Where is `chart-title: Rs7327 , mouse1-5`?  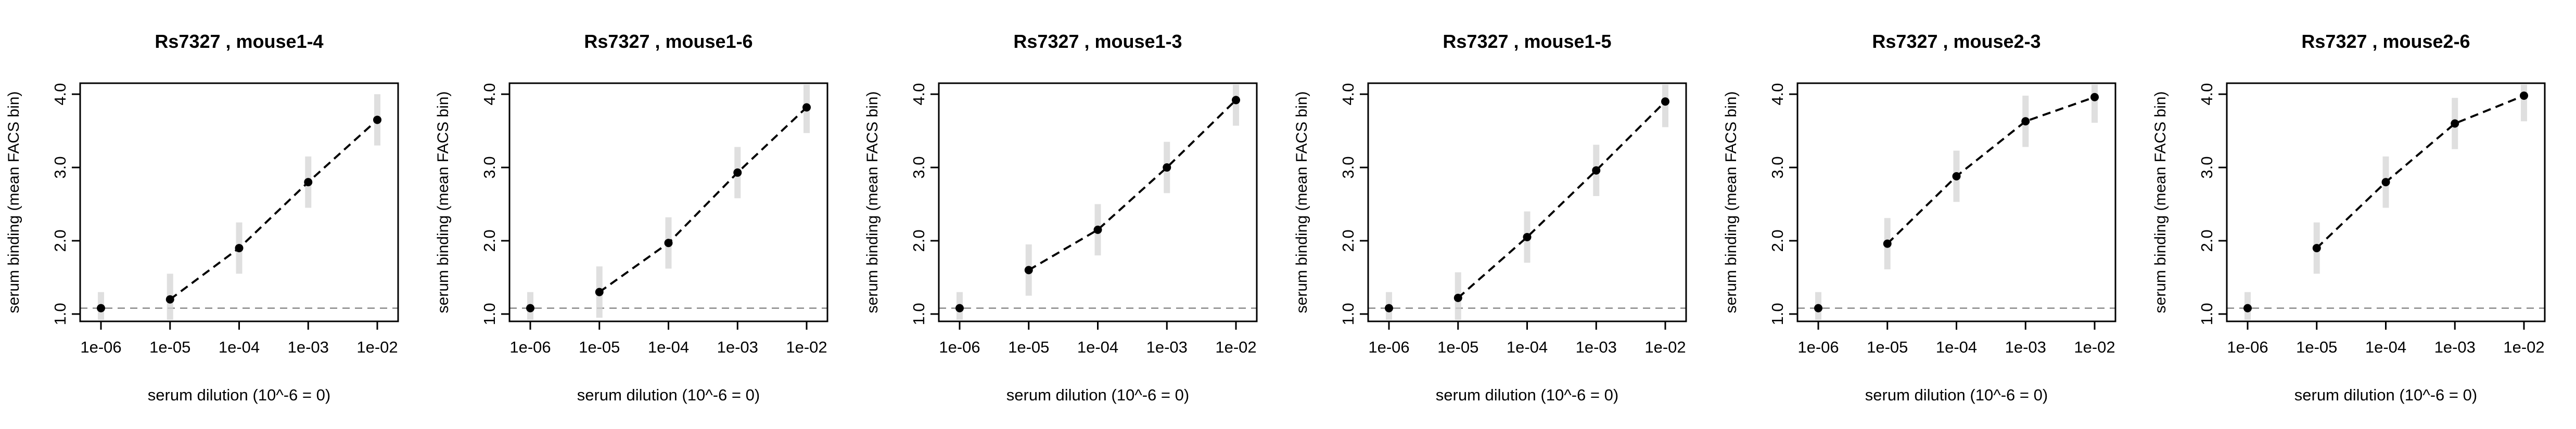 chart-title: Rs7327 , mouse1-5 is located at coordinates (1527, 41).